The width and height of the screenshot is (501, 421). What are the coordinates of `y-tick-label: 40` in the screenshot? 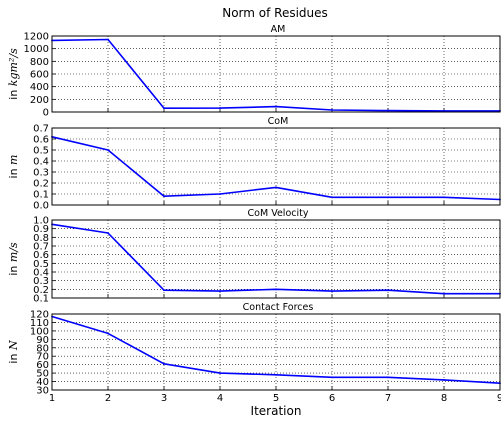 It's located at (42, 382).